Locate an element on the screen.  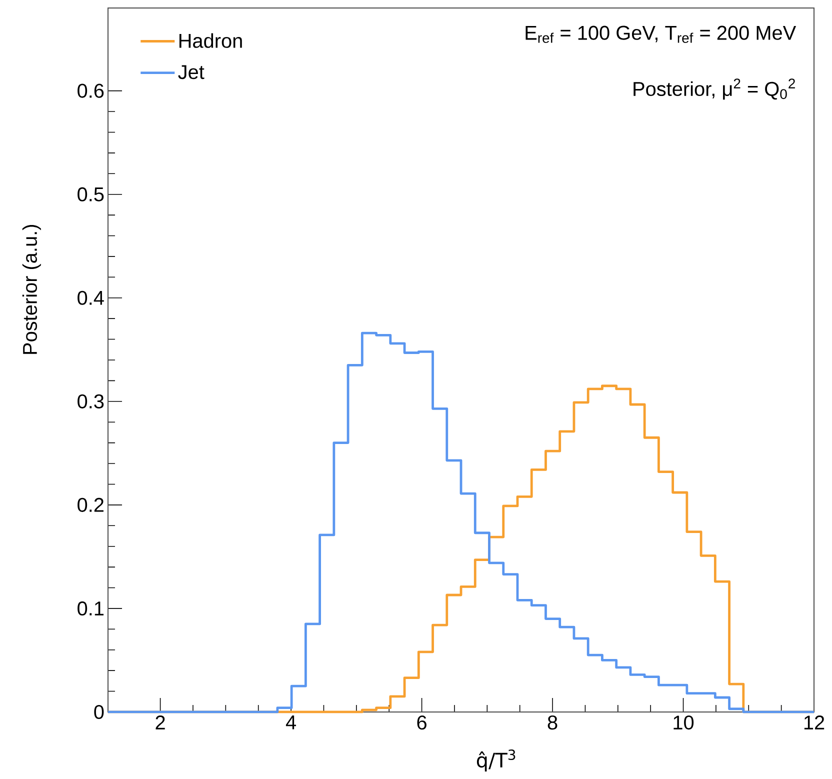
x-tick-label: 10 is located at coordinates (684, 723).